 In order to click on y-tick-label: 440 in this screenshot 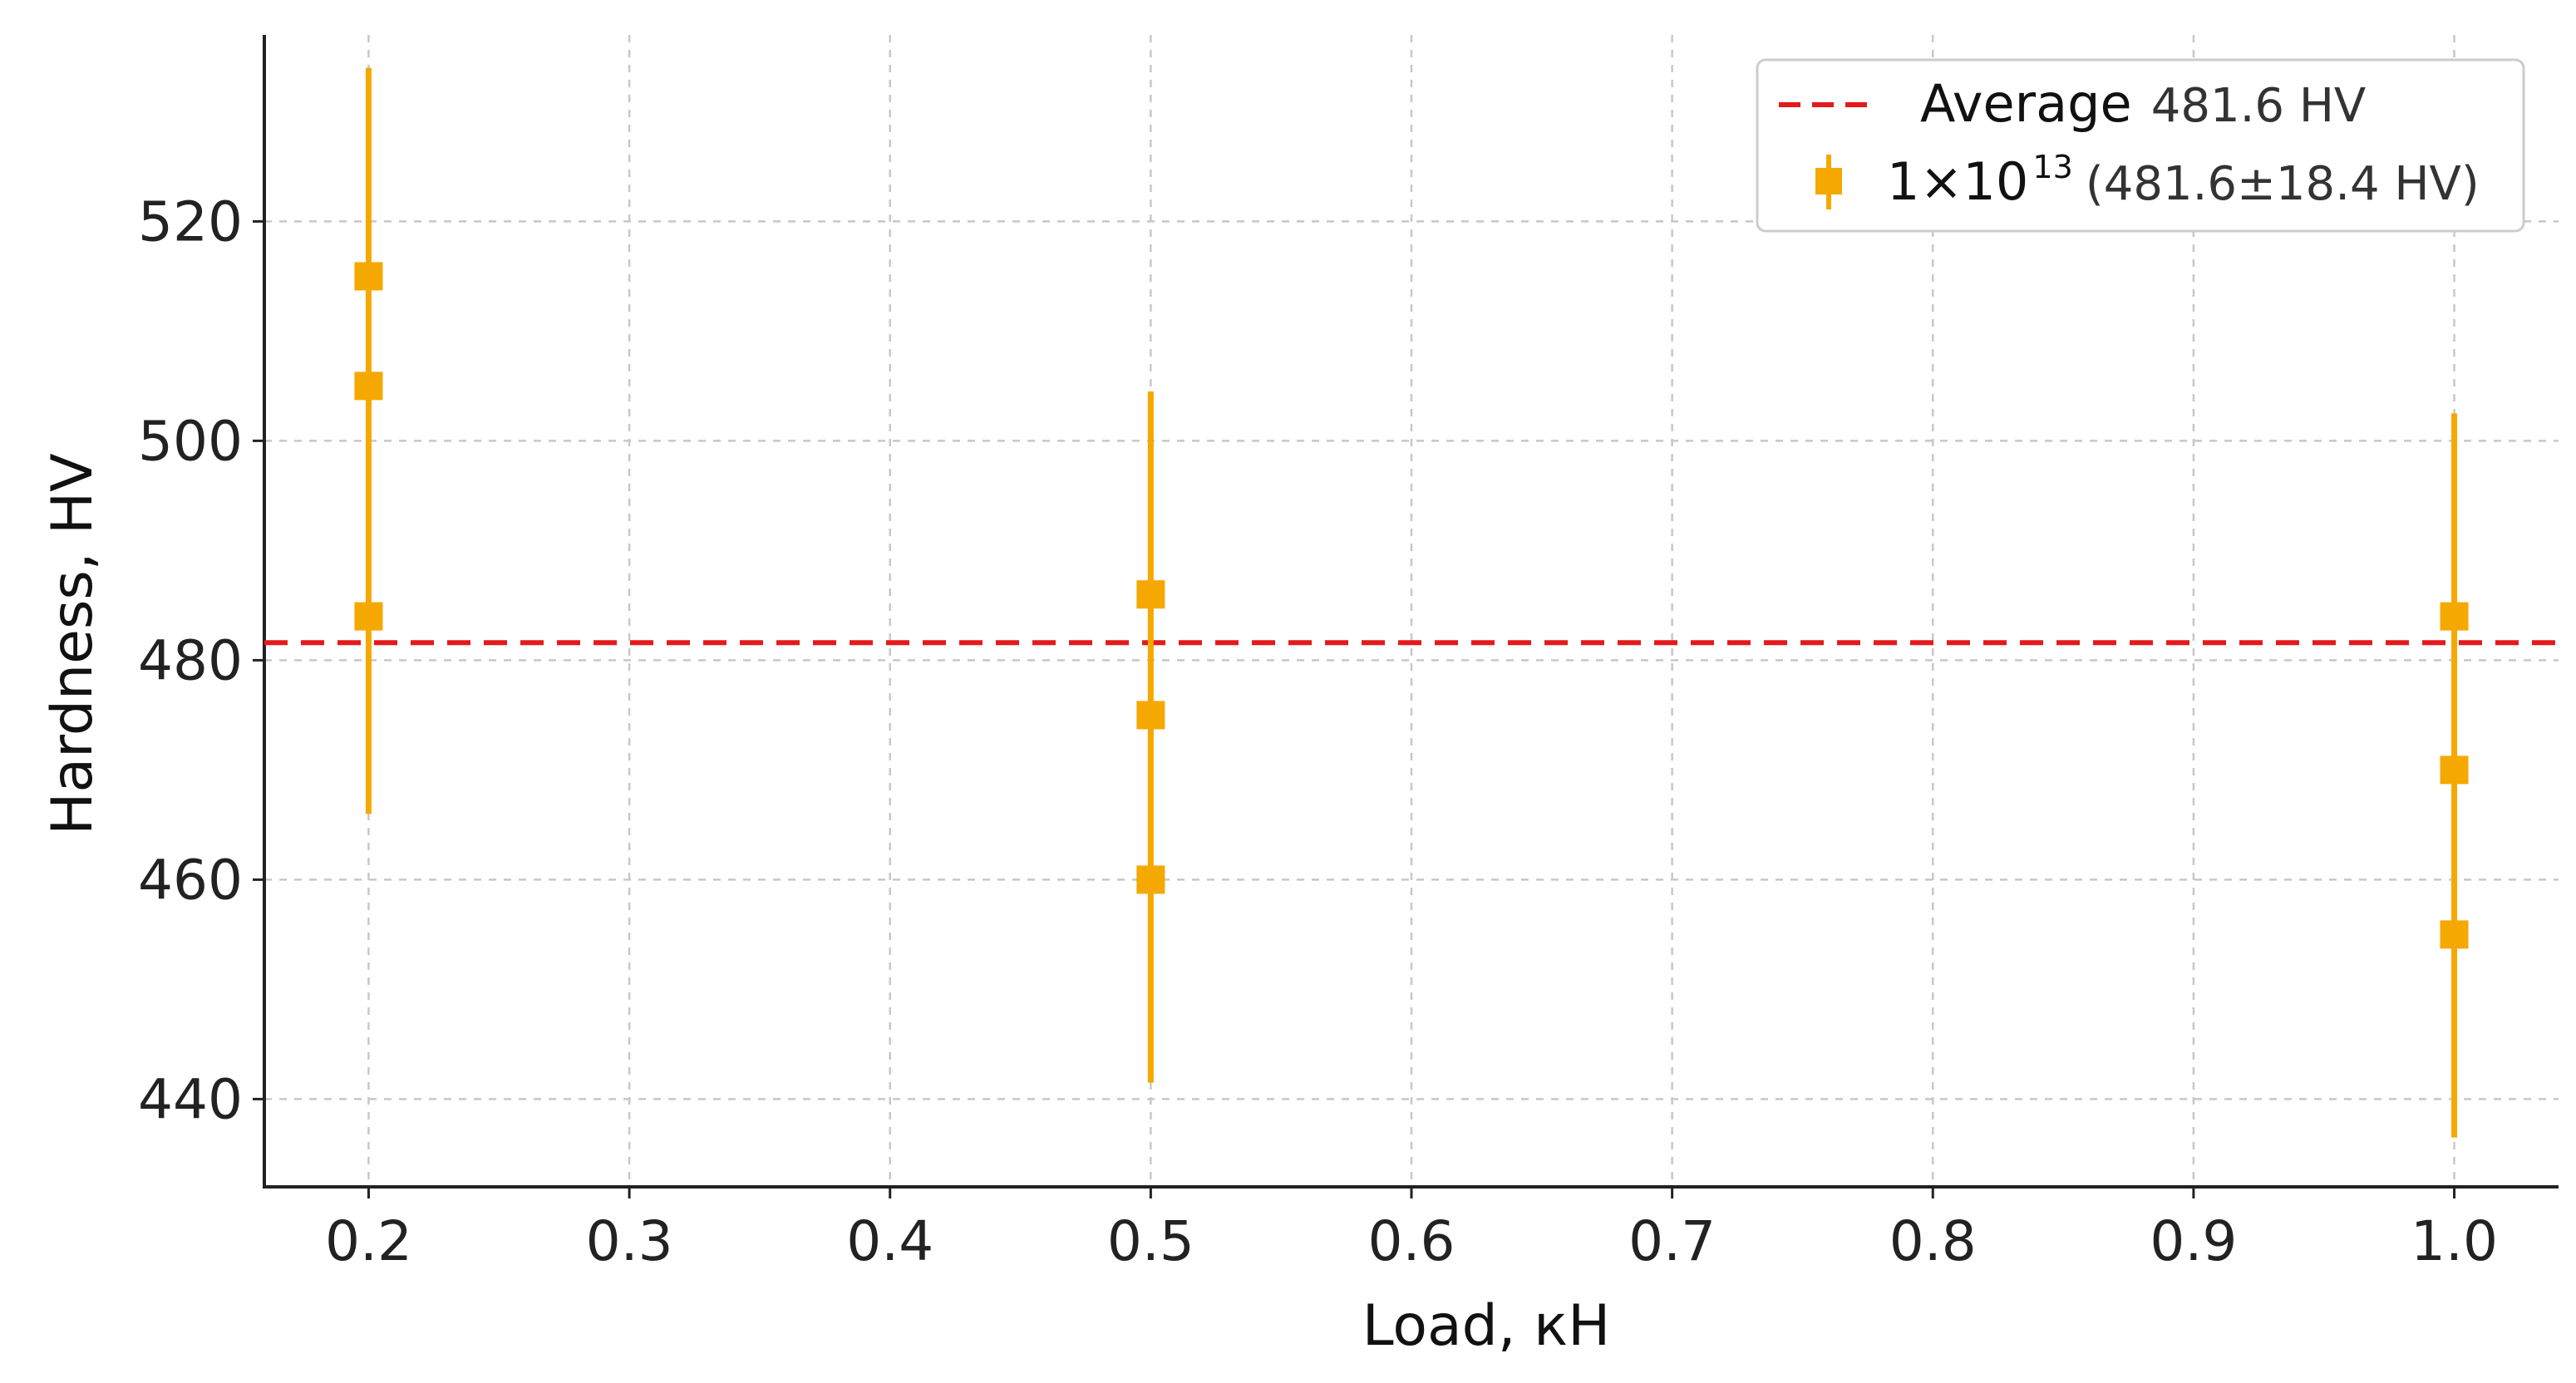, I will do `click(190, 1099)`.